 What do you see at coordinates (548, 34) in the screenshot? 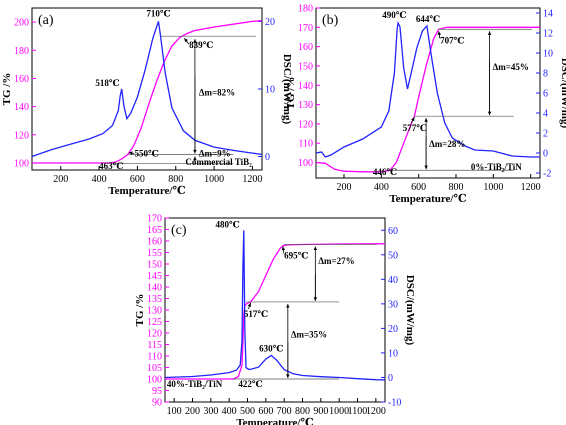
I see `y-right-tick-label: 12` at bounding box center [548, 34].